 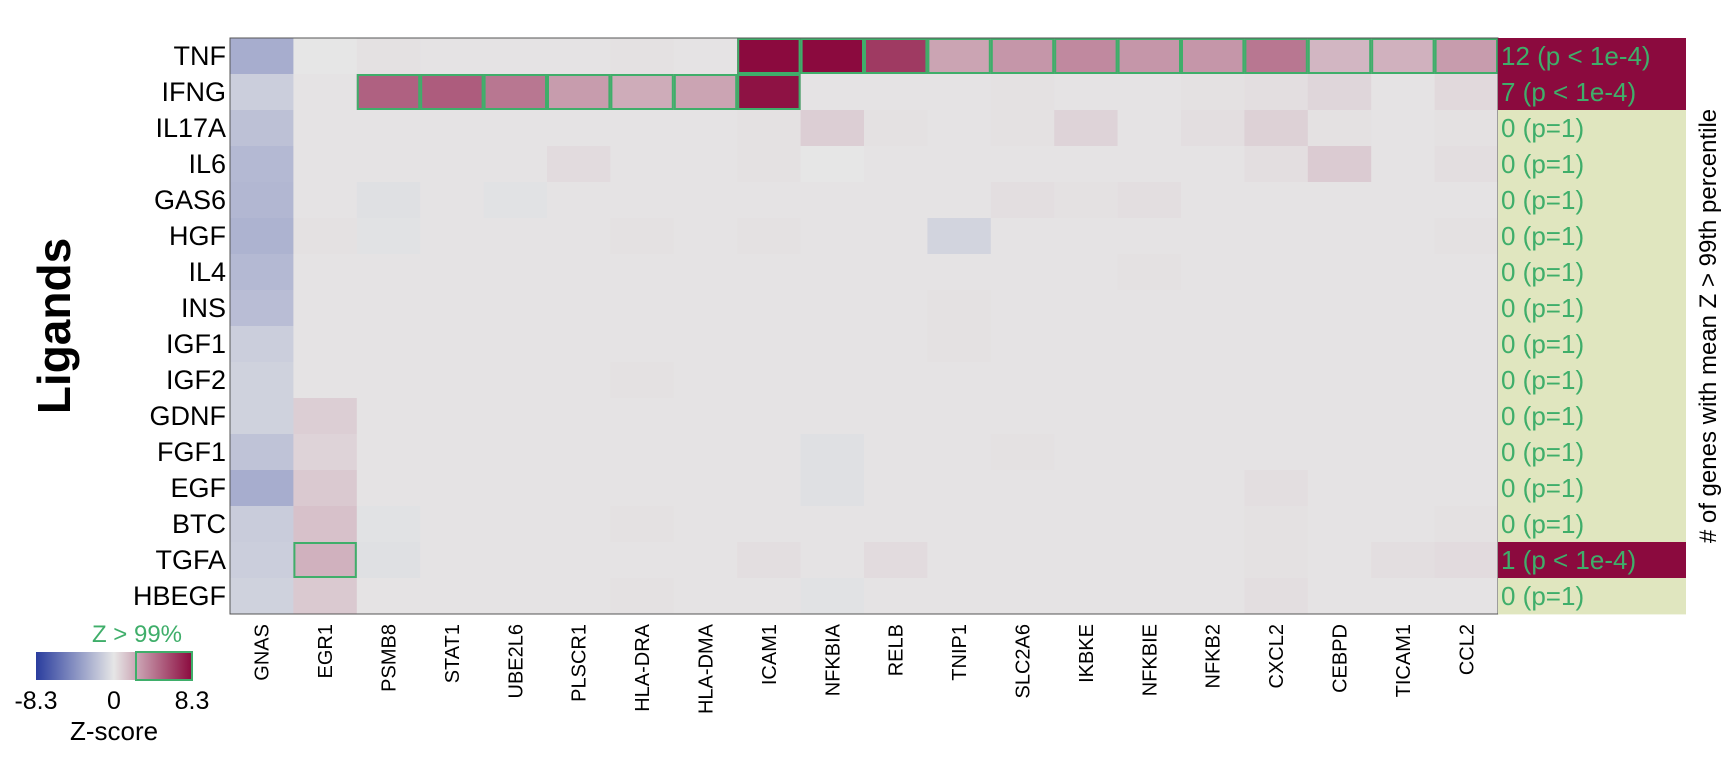 What do you see at coordinates (197, 236) in the screenshot?
I see `row-label: HGF` at bounding box center [197, 236].